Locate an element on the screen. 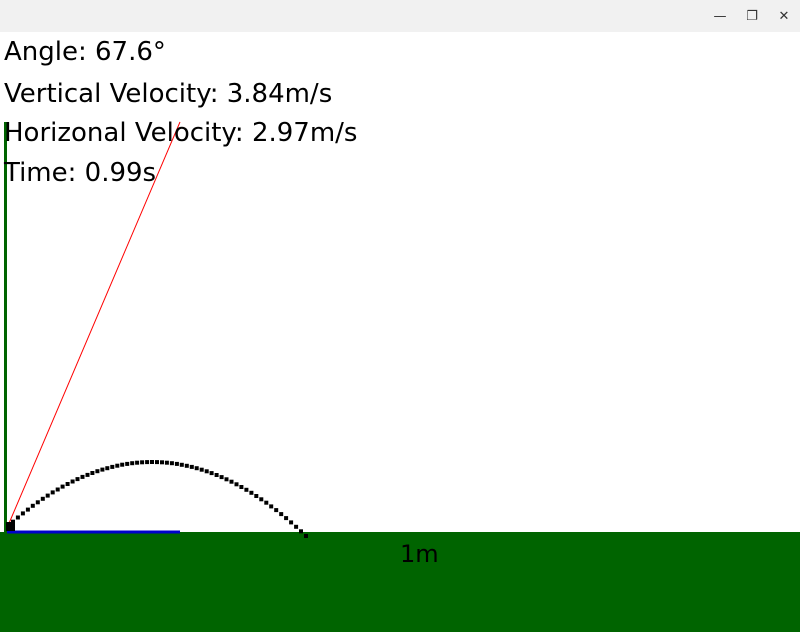  close-icon: ✕ is located at coordinates (784, 16).